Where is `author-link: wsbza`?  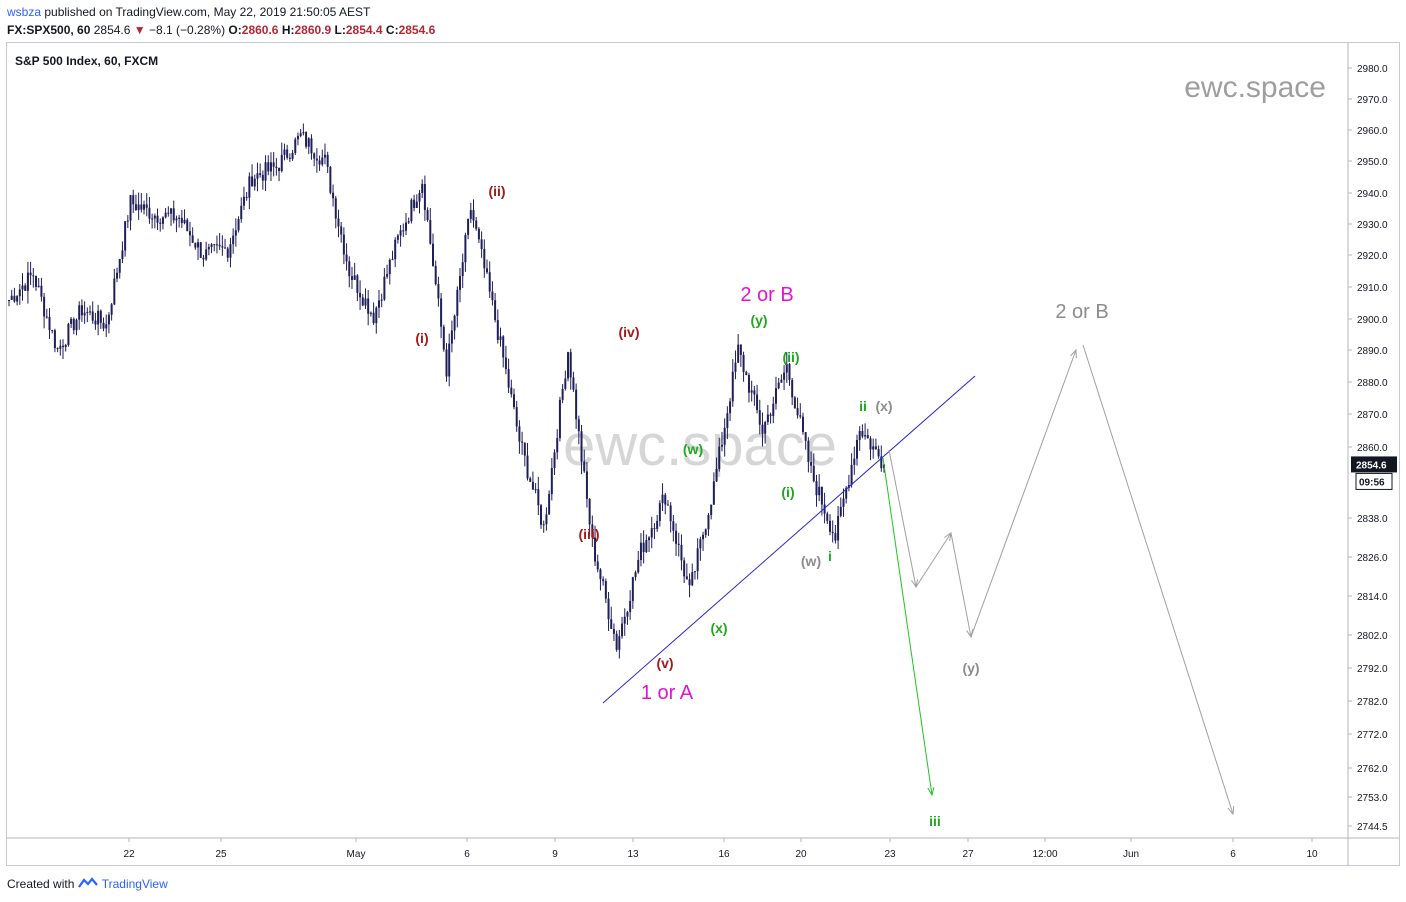
author-link: wsbza is located at coordinates (24, 12).